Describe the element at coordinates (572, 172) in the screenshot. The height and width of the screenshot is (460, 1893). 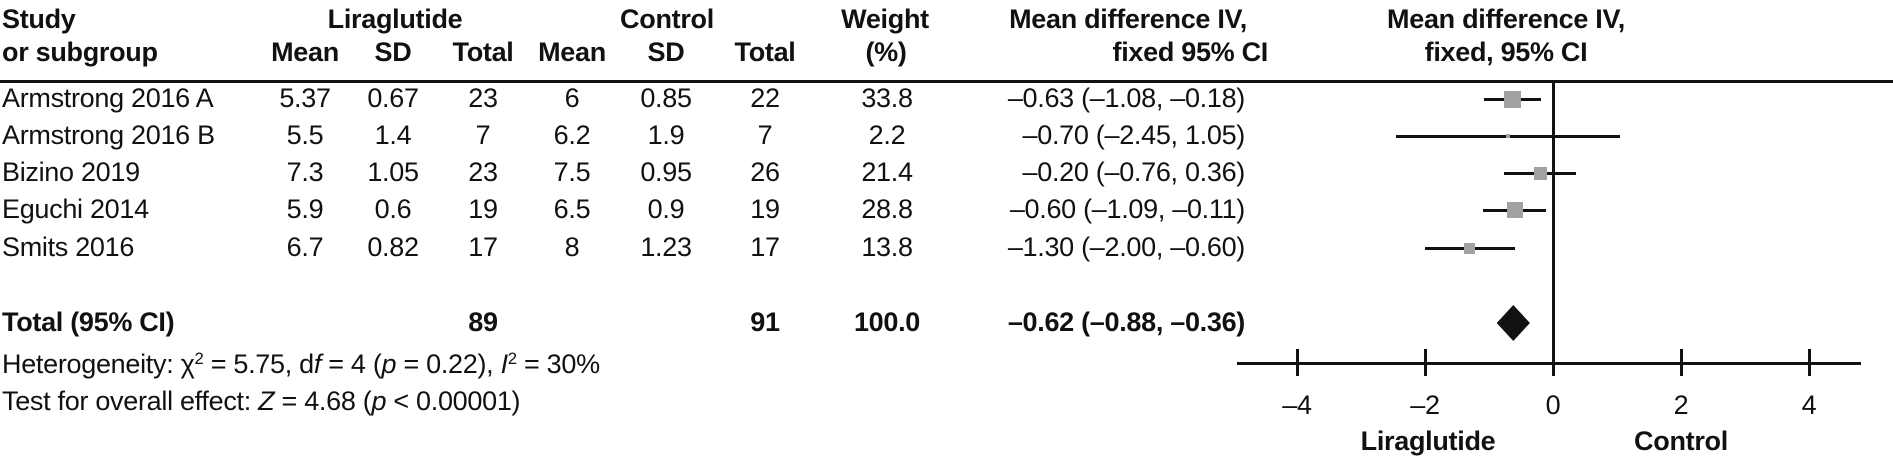
I see `control-mean-value: 7.5` at that location.